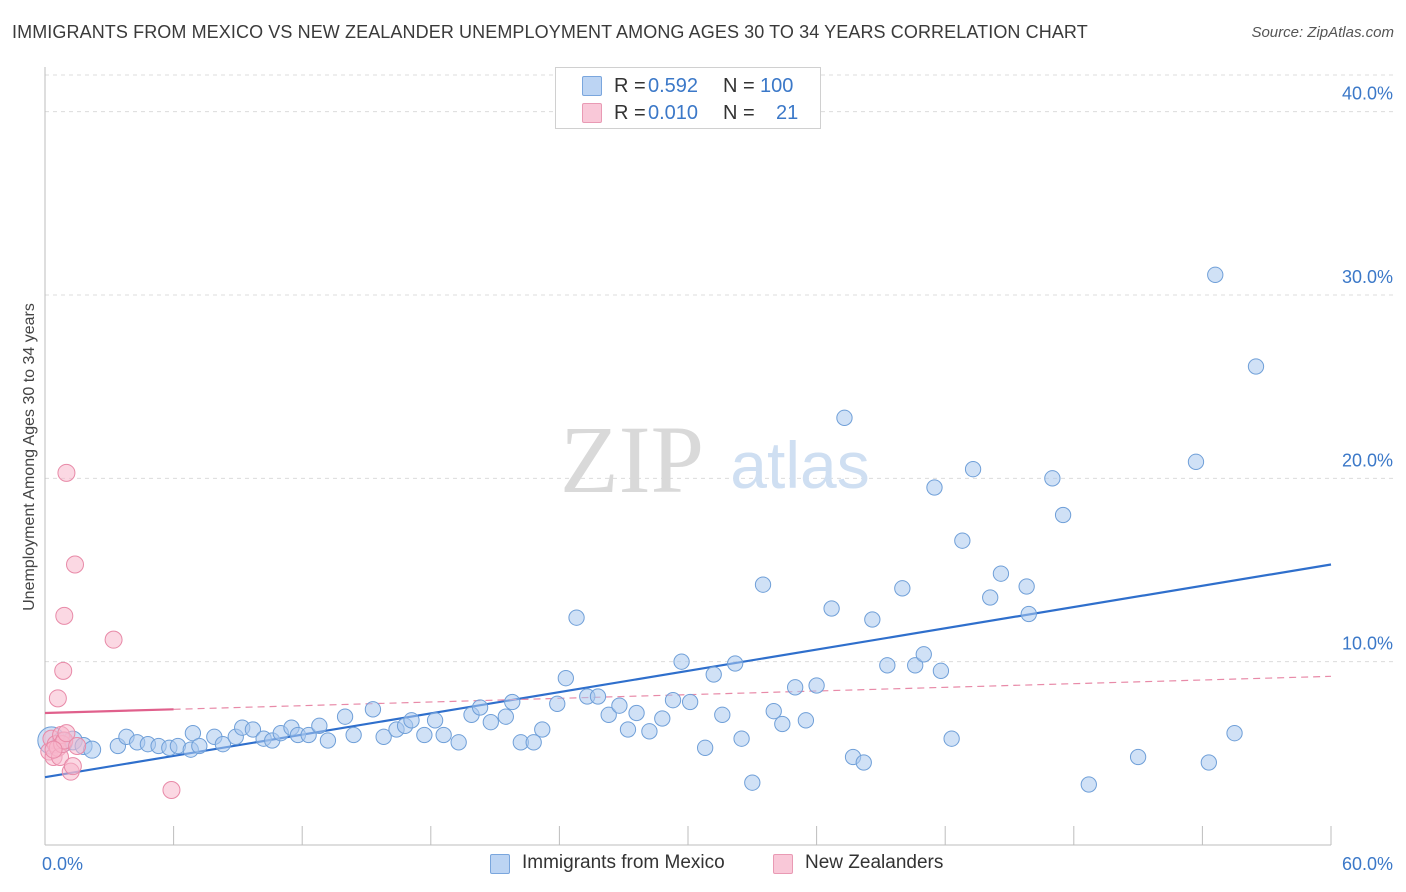 This screenshot has width=1406, height=892. I want to click on legend-swatch-nz, so click(592, 113).